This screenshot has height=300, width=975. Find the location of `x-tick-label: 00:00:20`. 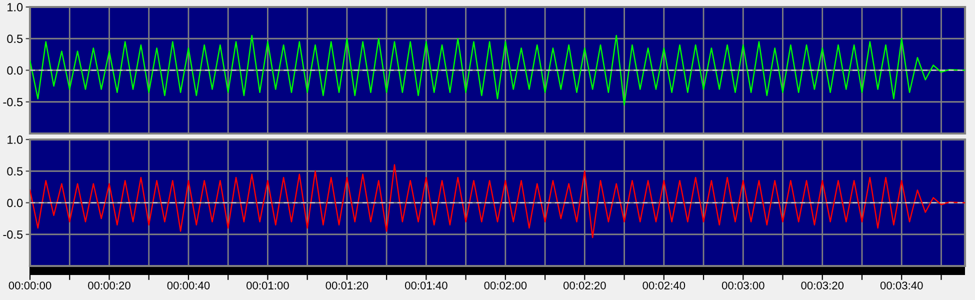

x-tick-label: 00:00:20 is located at coordinates (109, 286).